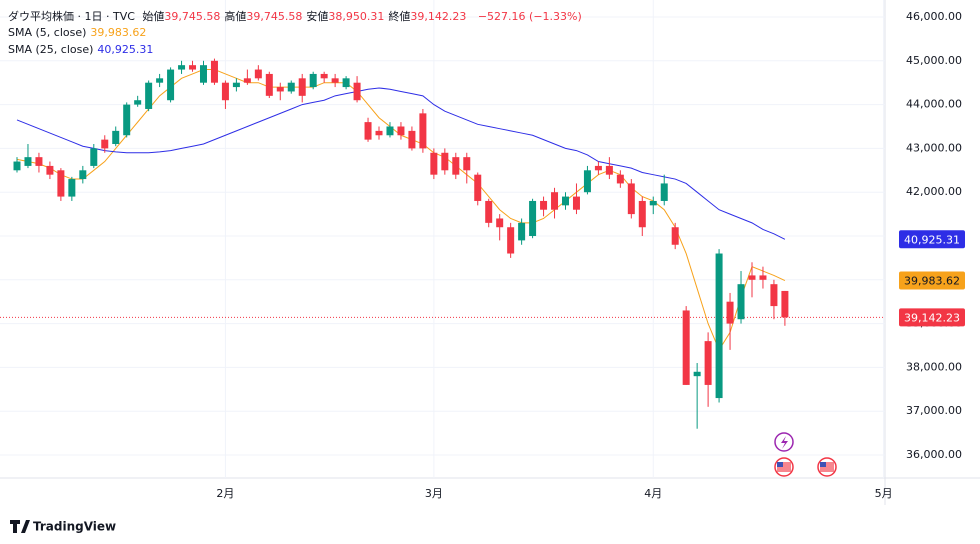 The width and height of the screenshot is (980, 544). Describe the element at coordinates (934, 191) in the screenshot. I see `y-tick-label: 42,000.00` at that location.